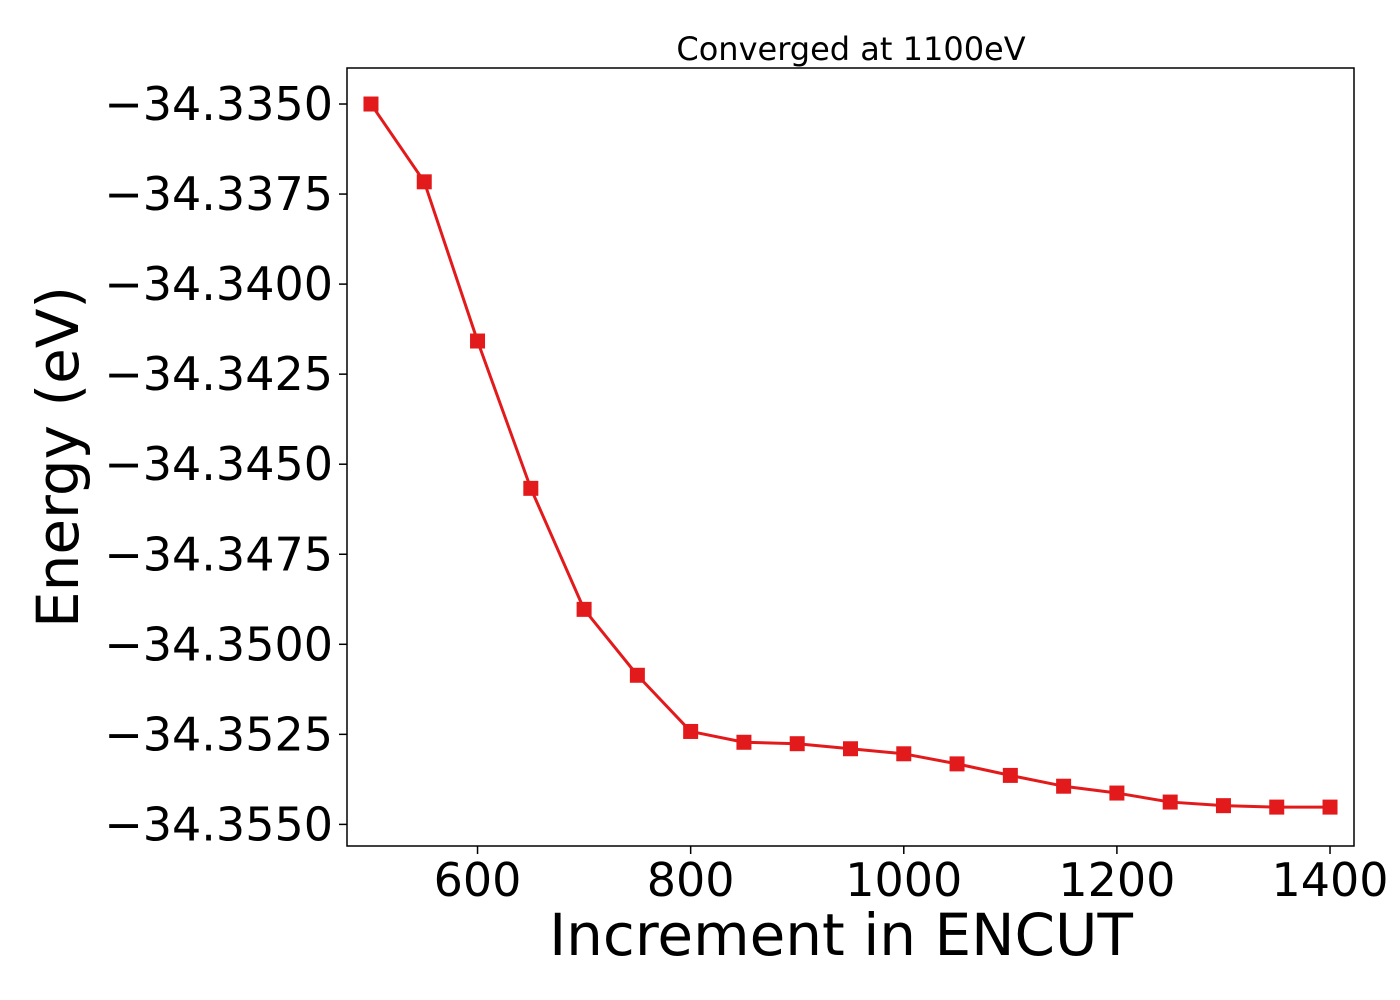 This screenshot has height=1000, width=1400. I want to click on y-tick-label: −34.3475, so click(218, 554).